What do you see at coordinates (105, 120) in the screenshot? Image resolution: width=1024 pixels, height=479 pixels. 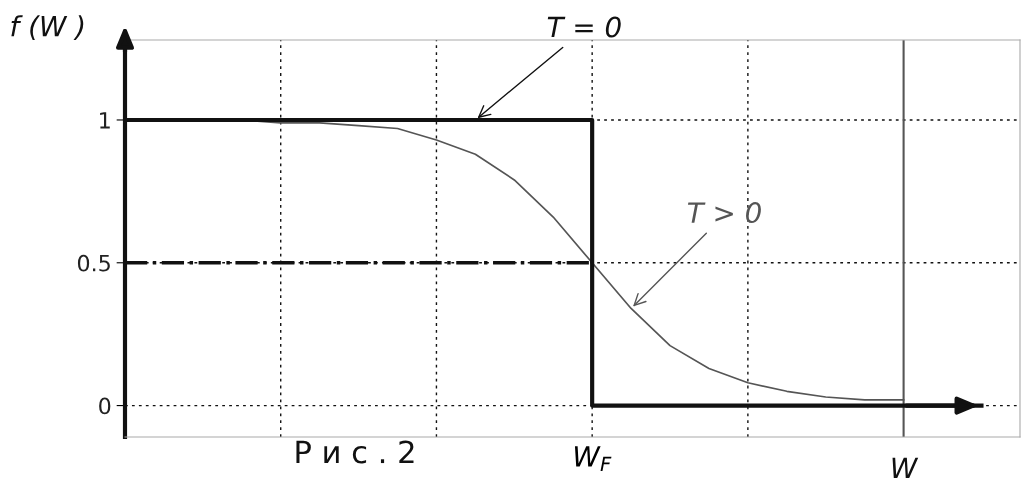 I see `y-tick-label: 1` at bounding box center [105, 120].